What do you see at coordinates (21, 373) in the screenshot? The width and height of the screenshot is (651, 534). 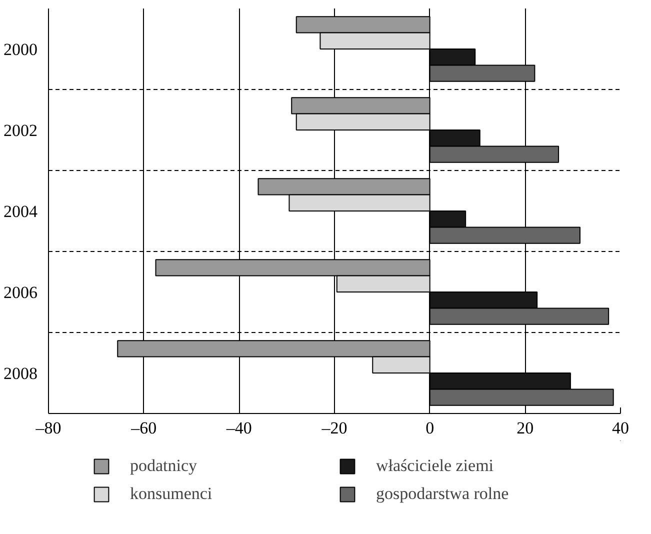 I see `y-tick-label: 2008` at bounding box center [21, 373].